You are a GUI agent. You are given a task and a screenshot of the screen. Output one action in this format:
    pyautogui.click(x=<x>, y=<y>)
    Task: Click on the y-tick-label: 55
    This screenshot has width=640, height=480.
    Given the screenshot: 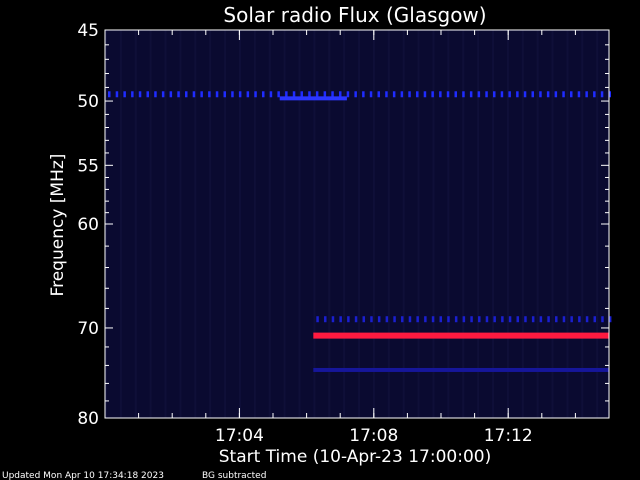 What is the action you would take?
    pyautogui.click(x=88, y=166)
    